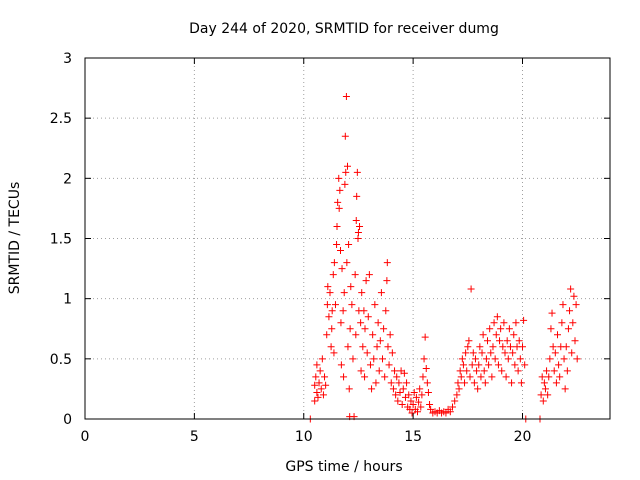 Image resolution: width=640 pixels, height=480 pixels. I want to click on y-tick-label: 1.5, so click(61, 240).